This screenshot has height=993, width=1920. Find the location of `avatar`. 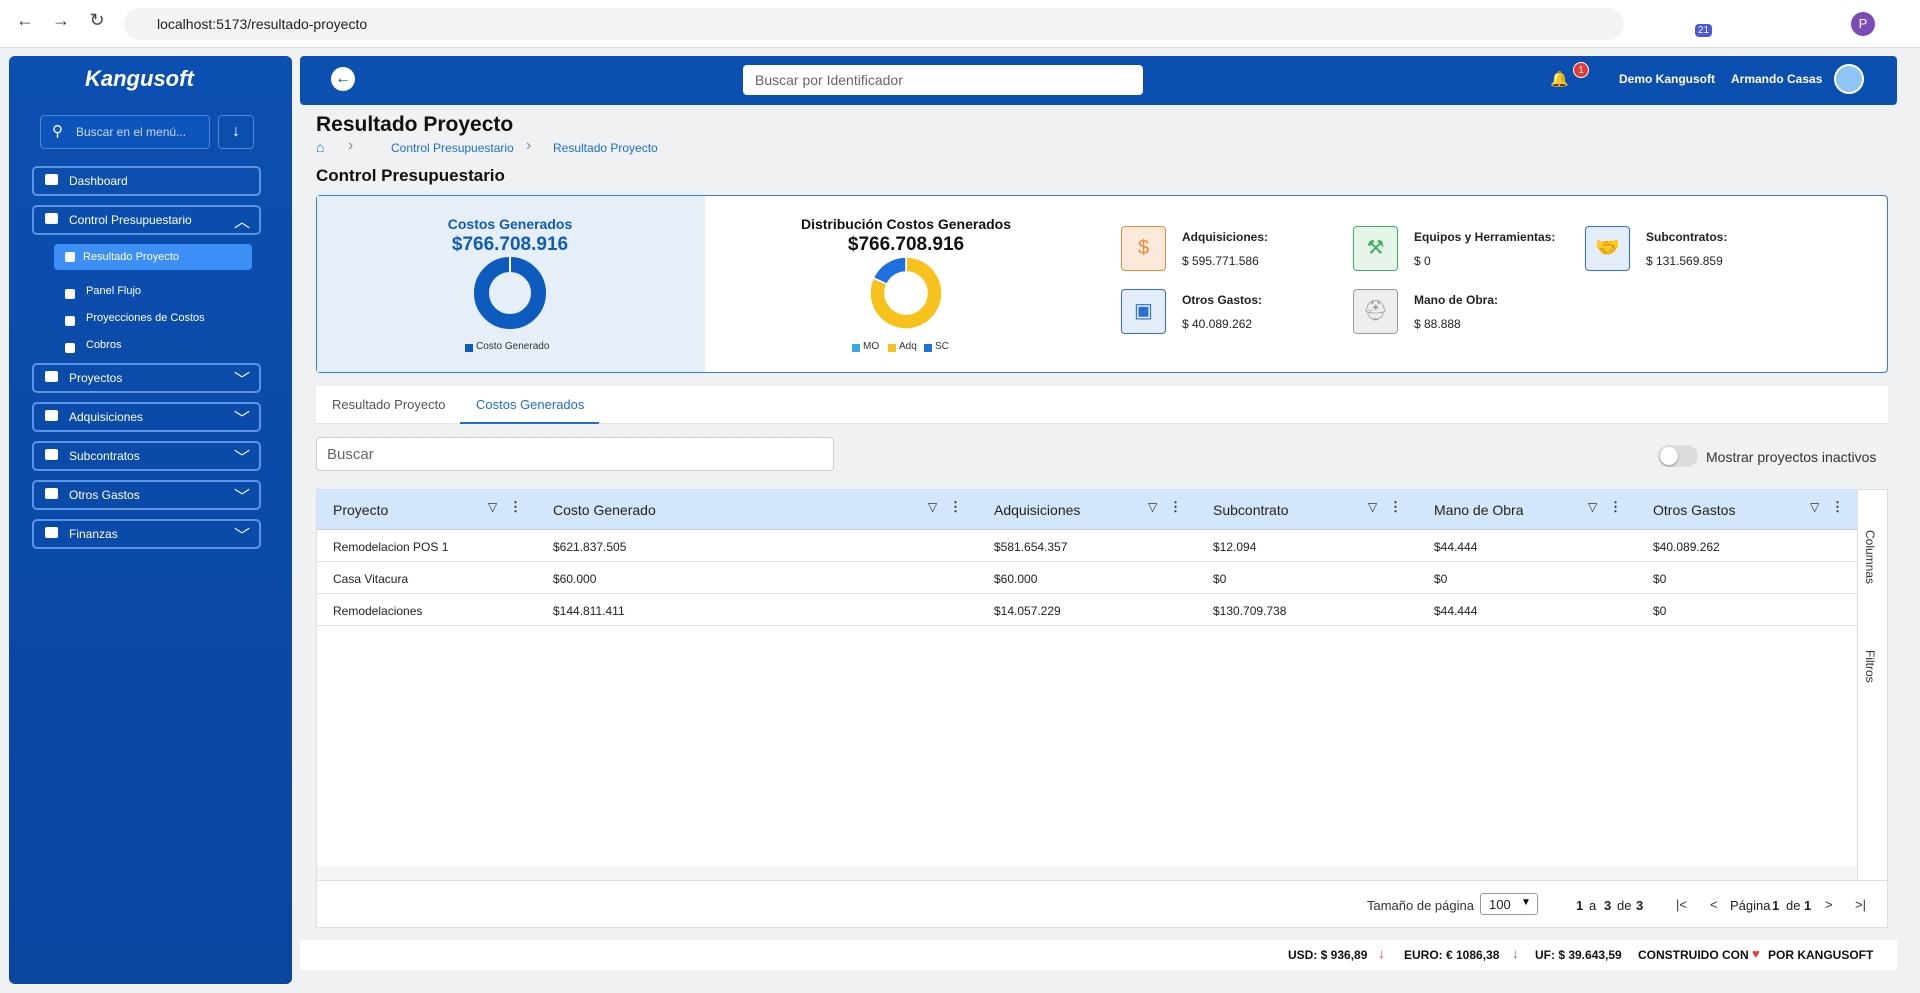

avatar is located at coordinates (1849, 79).